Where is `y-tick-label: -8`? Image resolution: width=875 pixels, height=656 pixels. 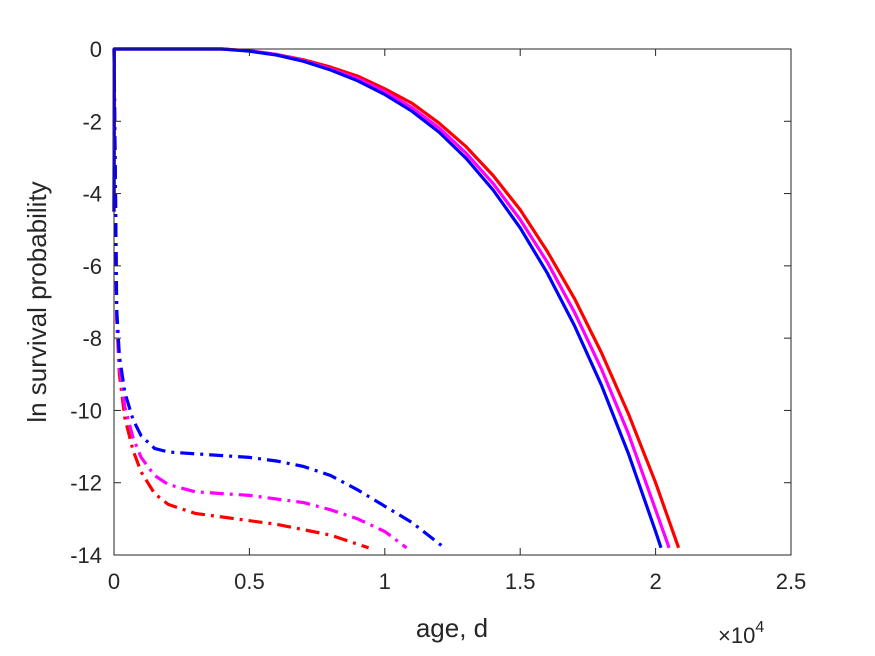
y-tick-label: -8 is located at coordinates (92, 338).